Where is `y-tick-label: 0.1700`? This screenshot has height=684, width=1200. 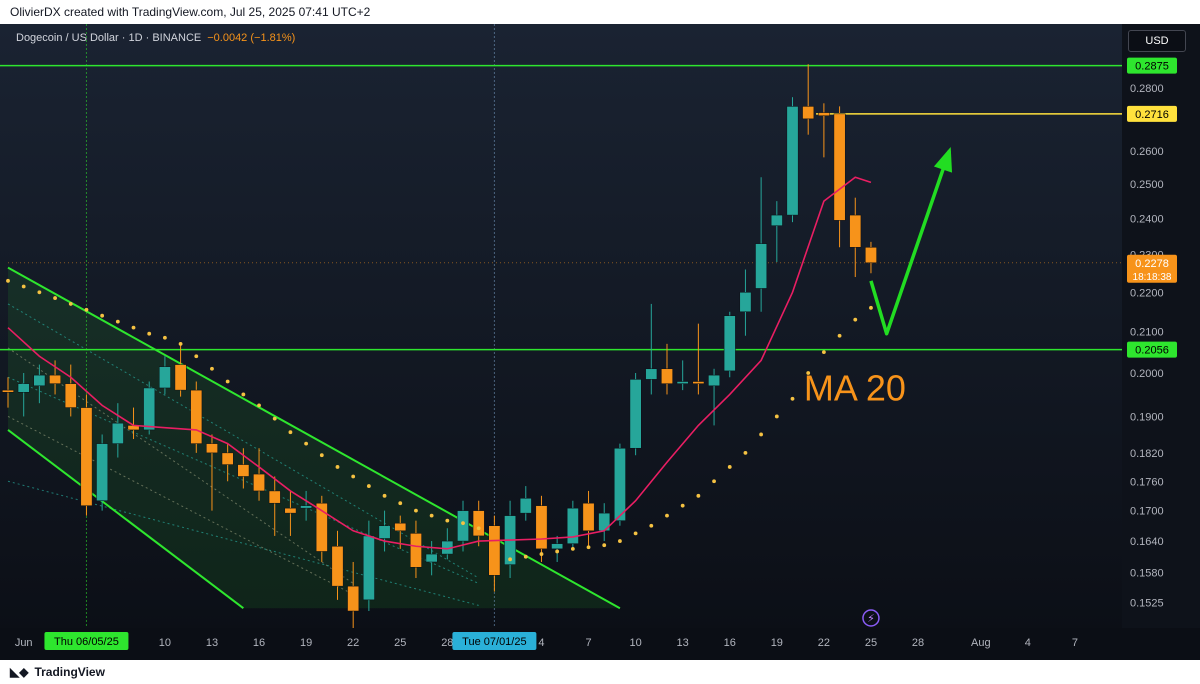 y-tick-label: 0.1700 is located at coordinates (1147, 512).